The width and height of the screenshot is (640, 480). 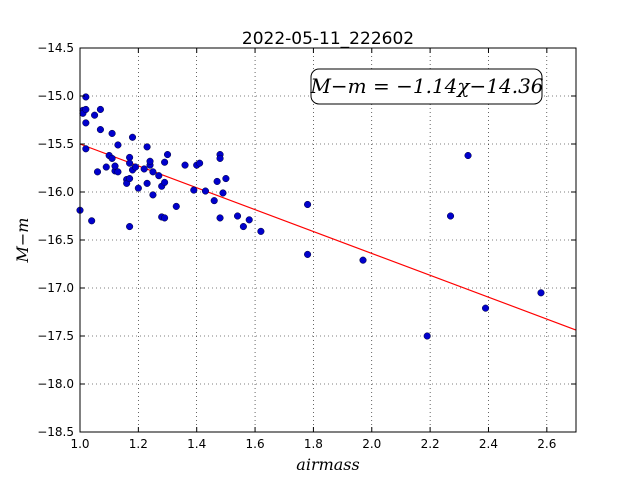 What do you see at coordinates (488, 444) in the screenshot?
I see `x-tick-label: 2.4` at bounding box center [488, 444].